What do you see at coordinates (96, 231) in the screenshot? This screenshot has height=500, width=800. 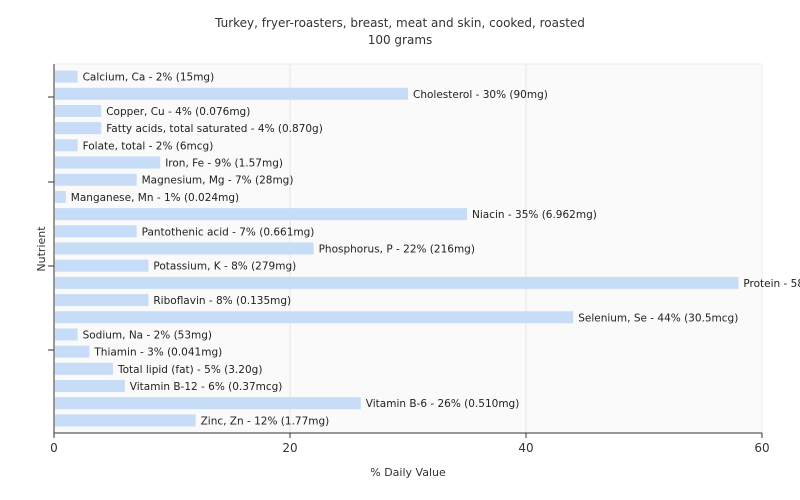 I see `bar-pantothenic-acid` at bounding box center [96, 231].